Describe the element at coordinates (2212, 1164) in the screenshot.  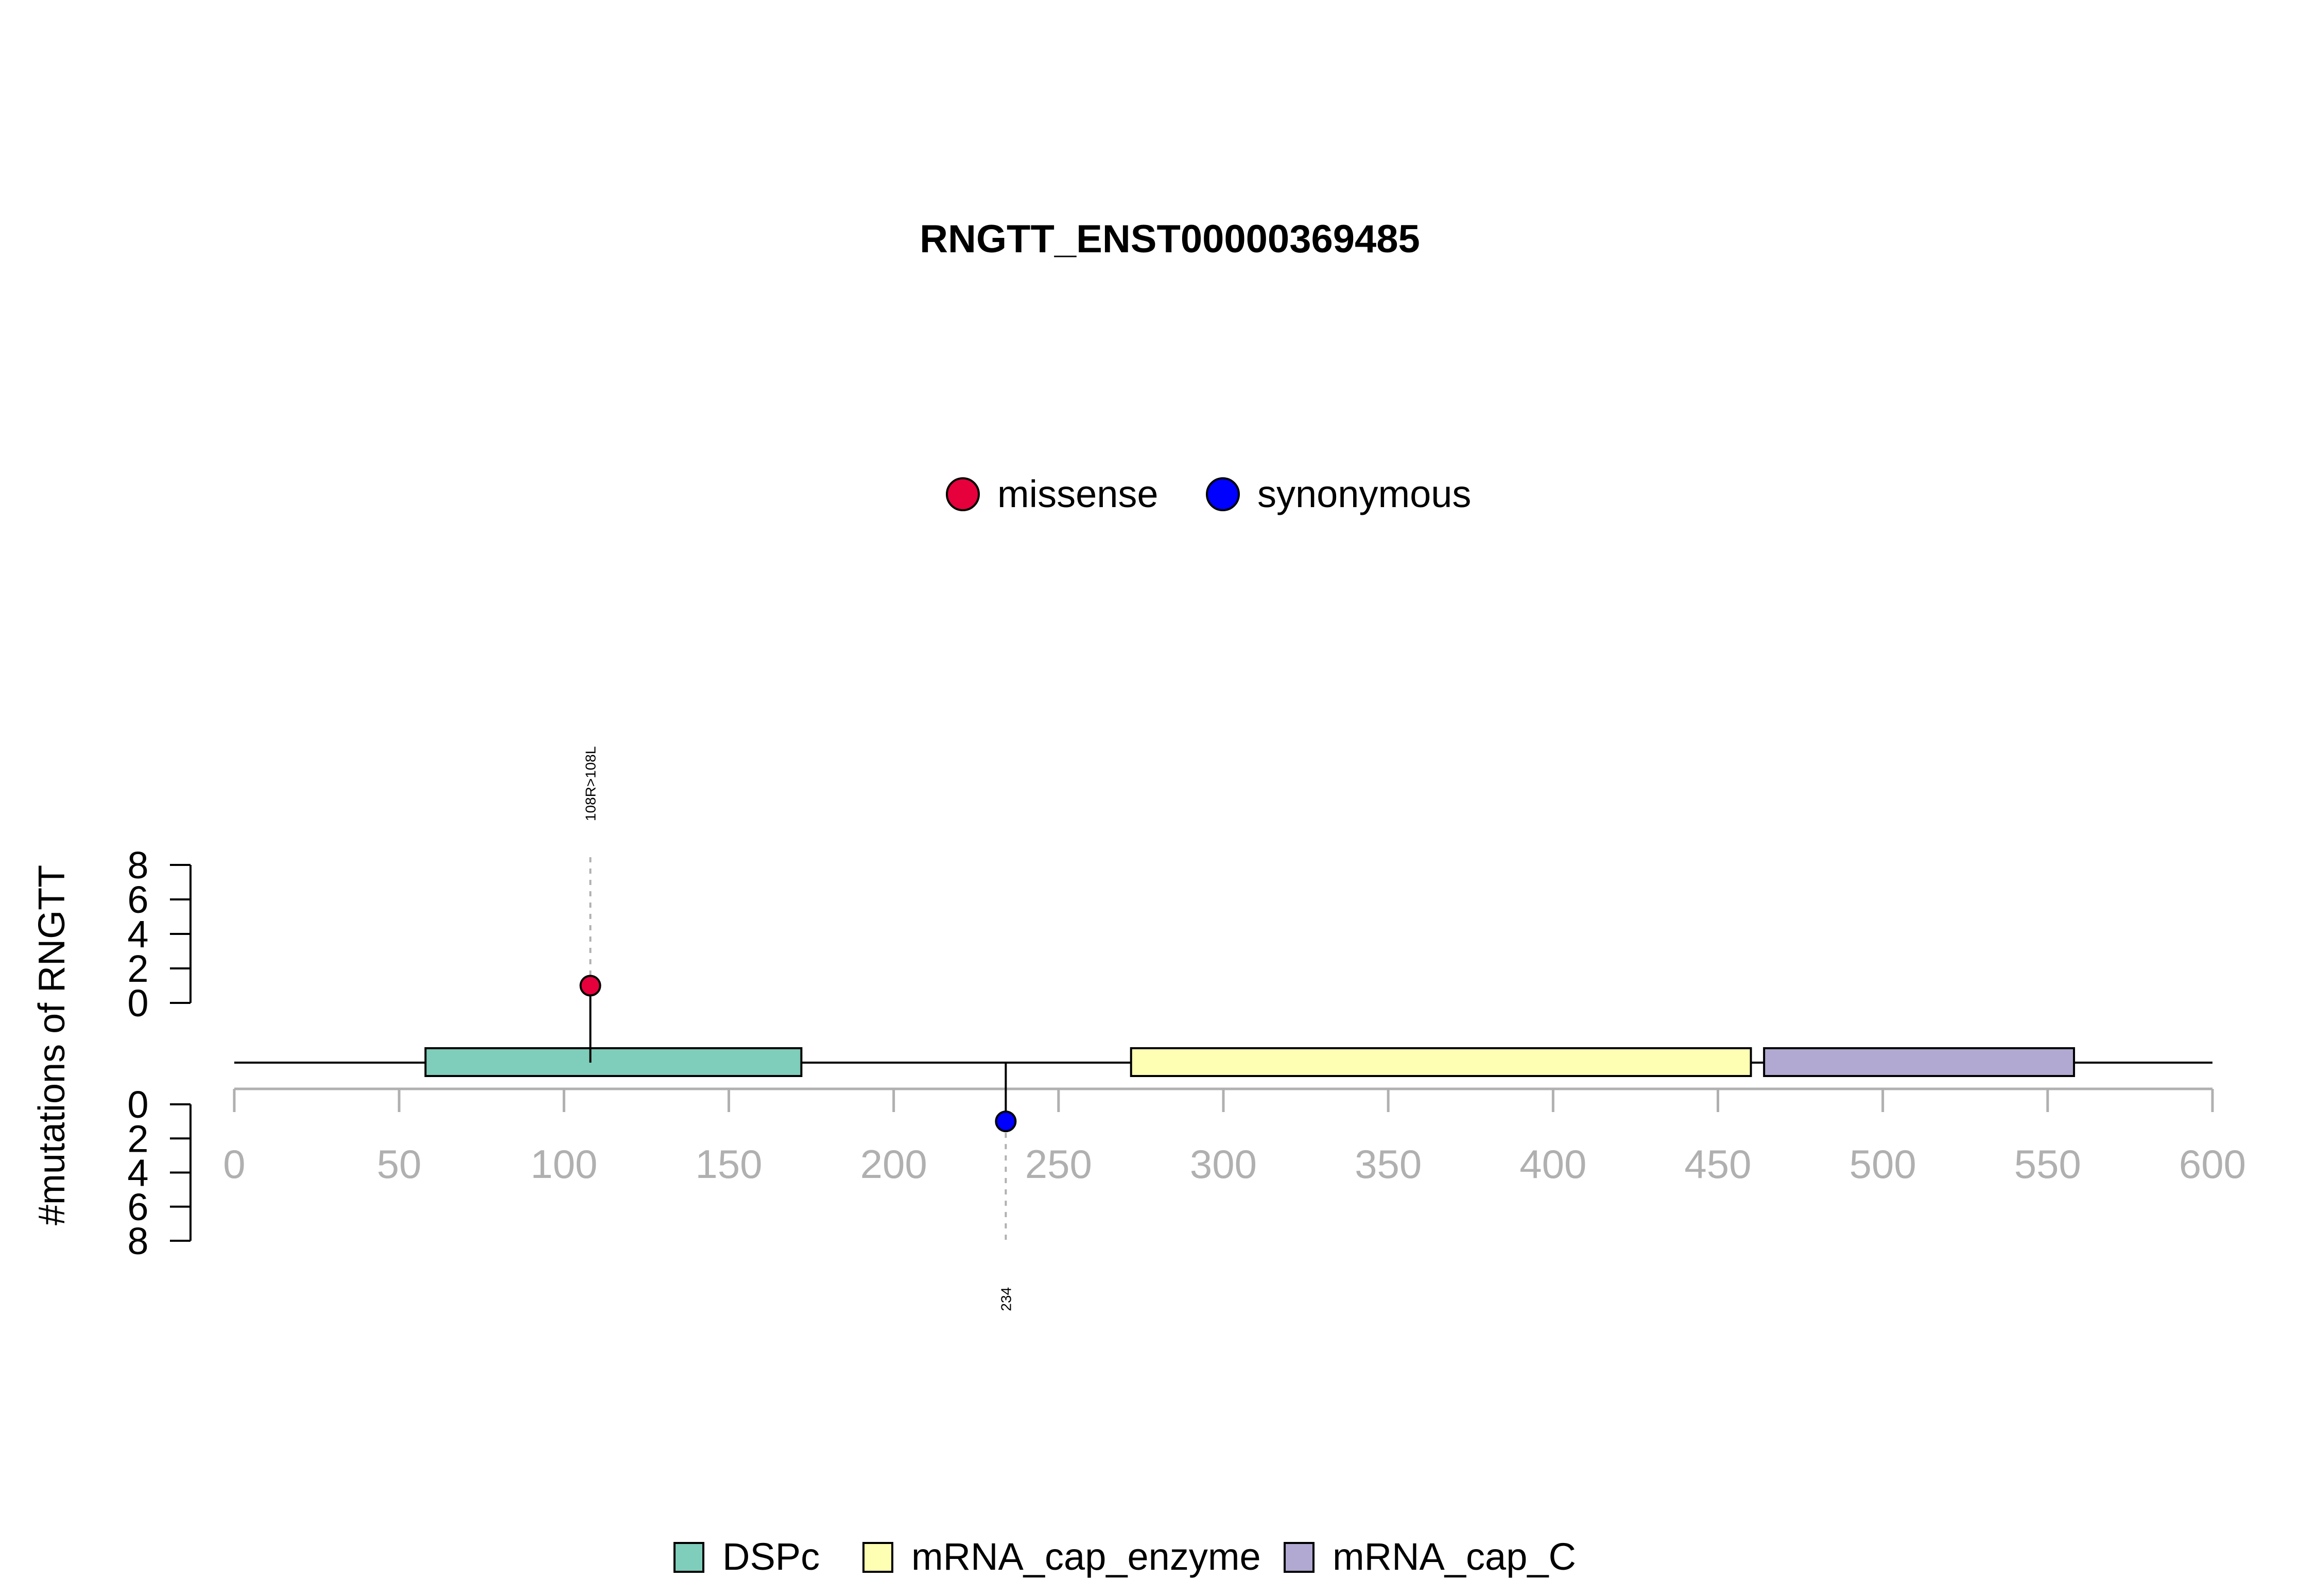
I see `x-axis-tick-label: 600` at that location.